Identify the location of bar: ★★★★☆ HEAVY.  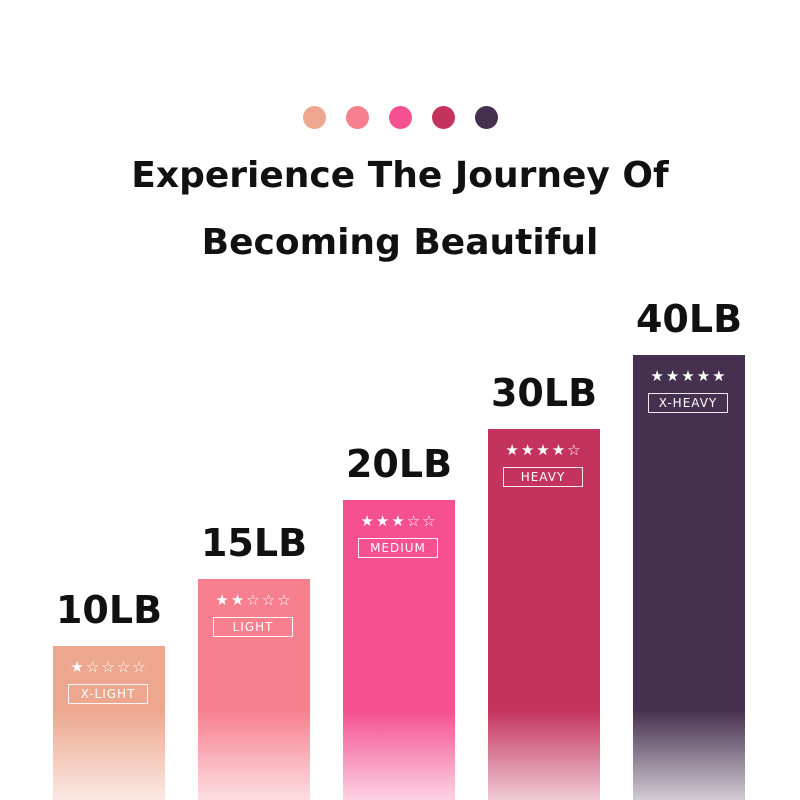
(544, 614).